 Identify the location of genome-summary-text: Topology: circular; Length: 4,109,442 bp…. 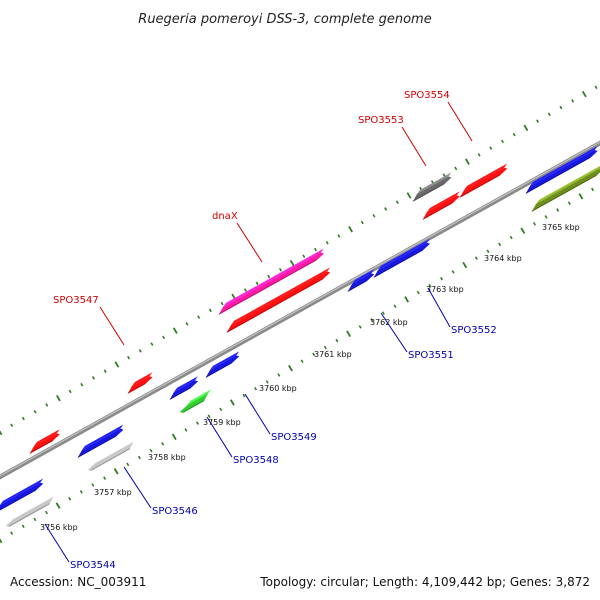
(424, 582).